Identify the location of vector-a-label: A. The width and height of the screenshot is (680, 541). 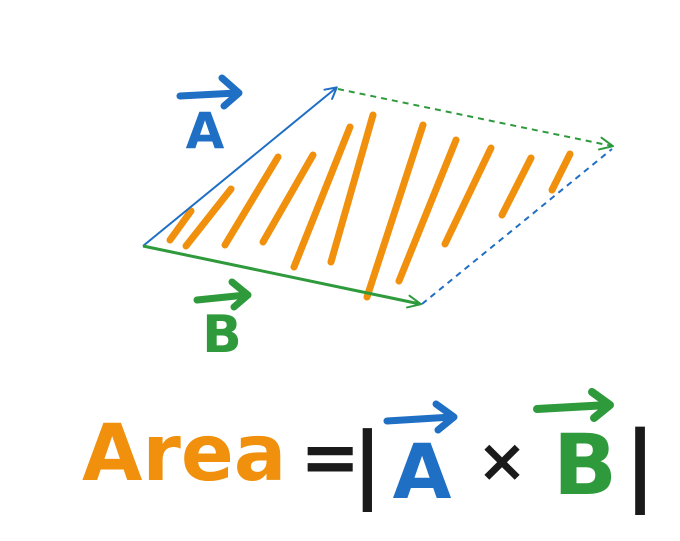
(209, 117).